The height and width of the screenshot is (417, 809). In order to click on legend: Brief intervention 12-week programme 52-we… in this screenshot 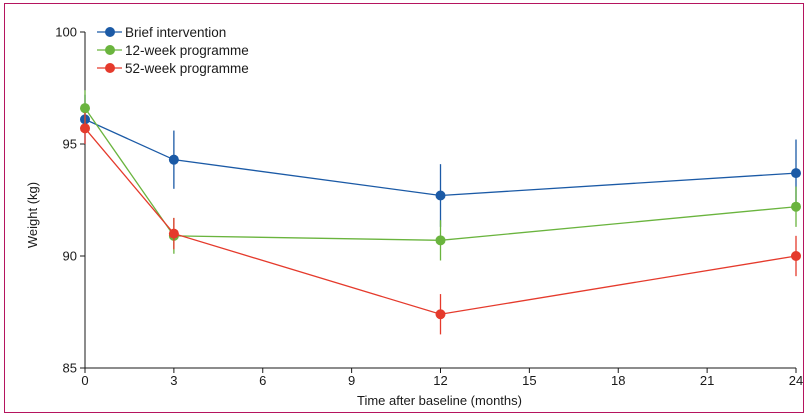, I will do `click(173, 50)`.